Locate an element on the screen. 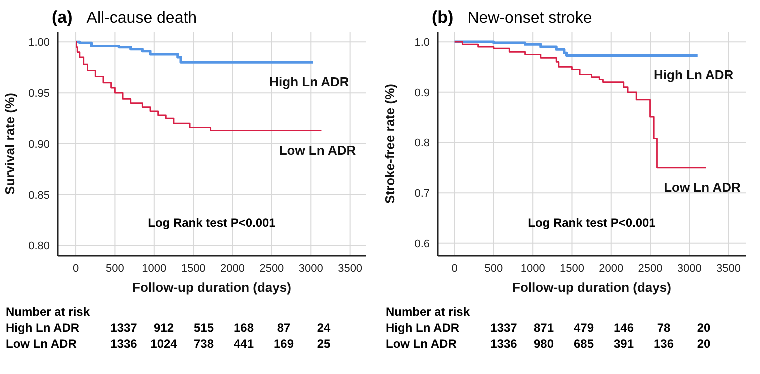  text: 738 is located at coordinates (204, 344).